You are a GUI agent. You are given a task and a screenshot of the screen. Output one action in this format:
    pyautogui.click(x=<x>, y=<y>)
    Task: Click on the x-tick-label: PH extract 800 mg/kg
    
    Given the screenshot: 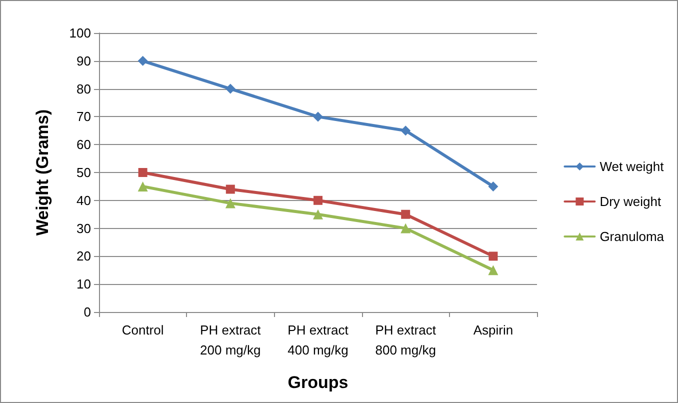 What is the action you would take?
    pyautogui.click(x=405, y=340)
    